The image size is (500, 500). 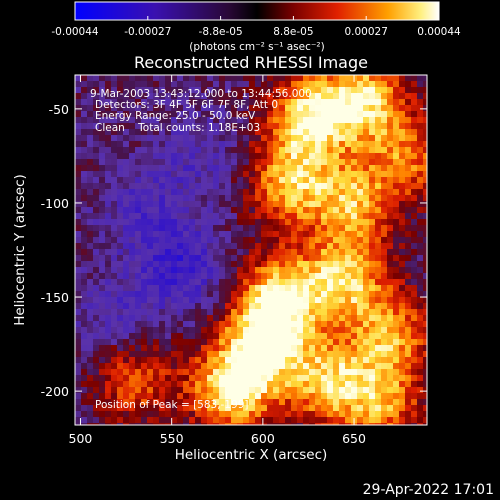 What do you see at coordinates (428, 490) in the screenshot?
I see `render-date: 29-Apr-2022 17:01` at bounding box center [428, 490].